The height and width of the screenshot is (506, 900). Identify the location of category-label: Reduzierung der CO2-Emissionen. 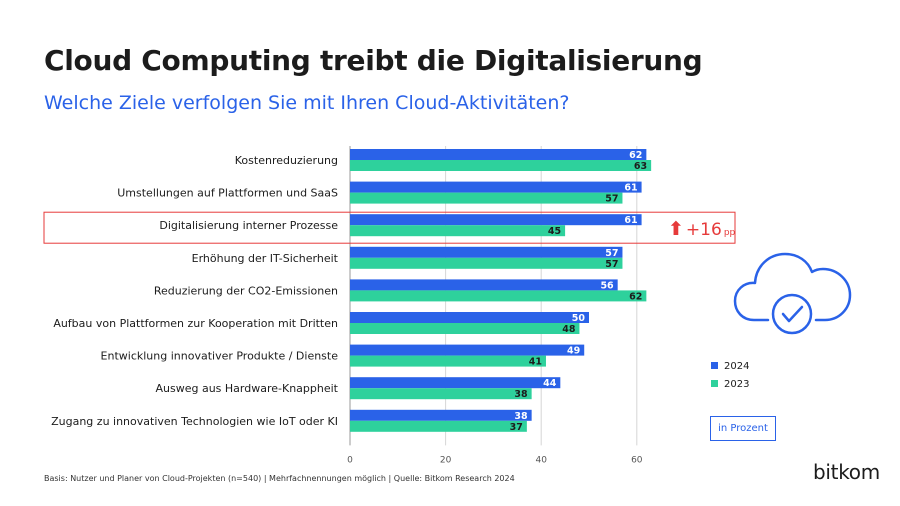
(246, 290).